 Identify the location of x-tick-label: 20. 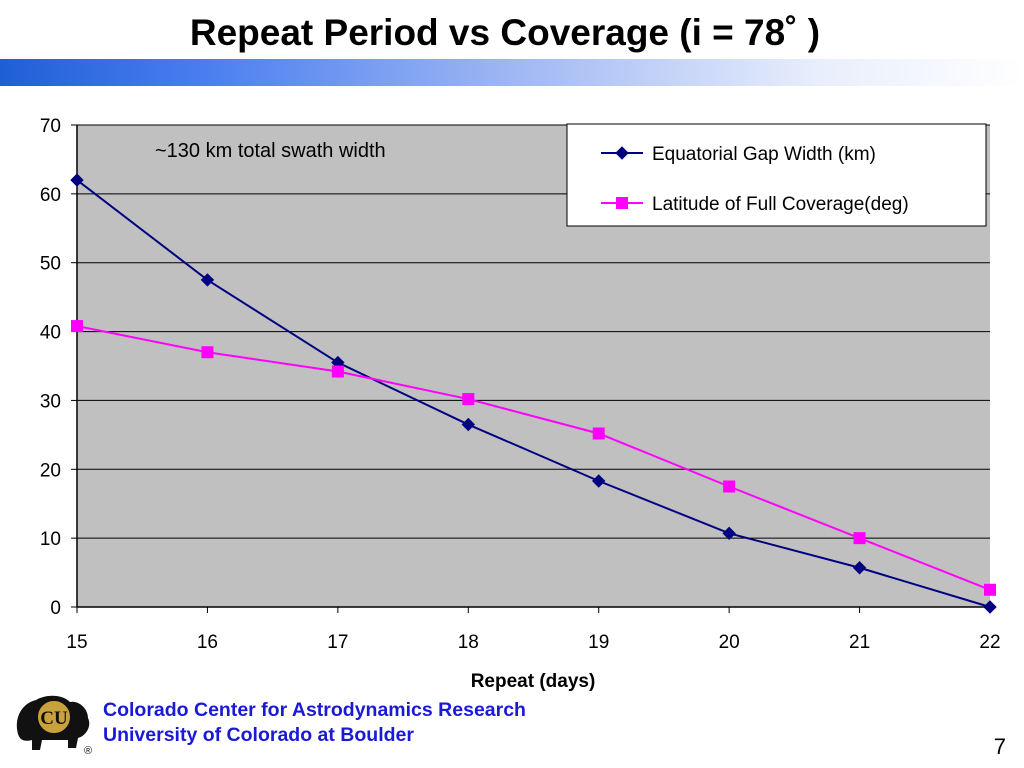
(729, 642).